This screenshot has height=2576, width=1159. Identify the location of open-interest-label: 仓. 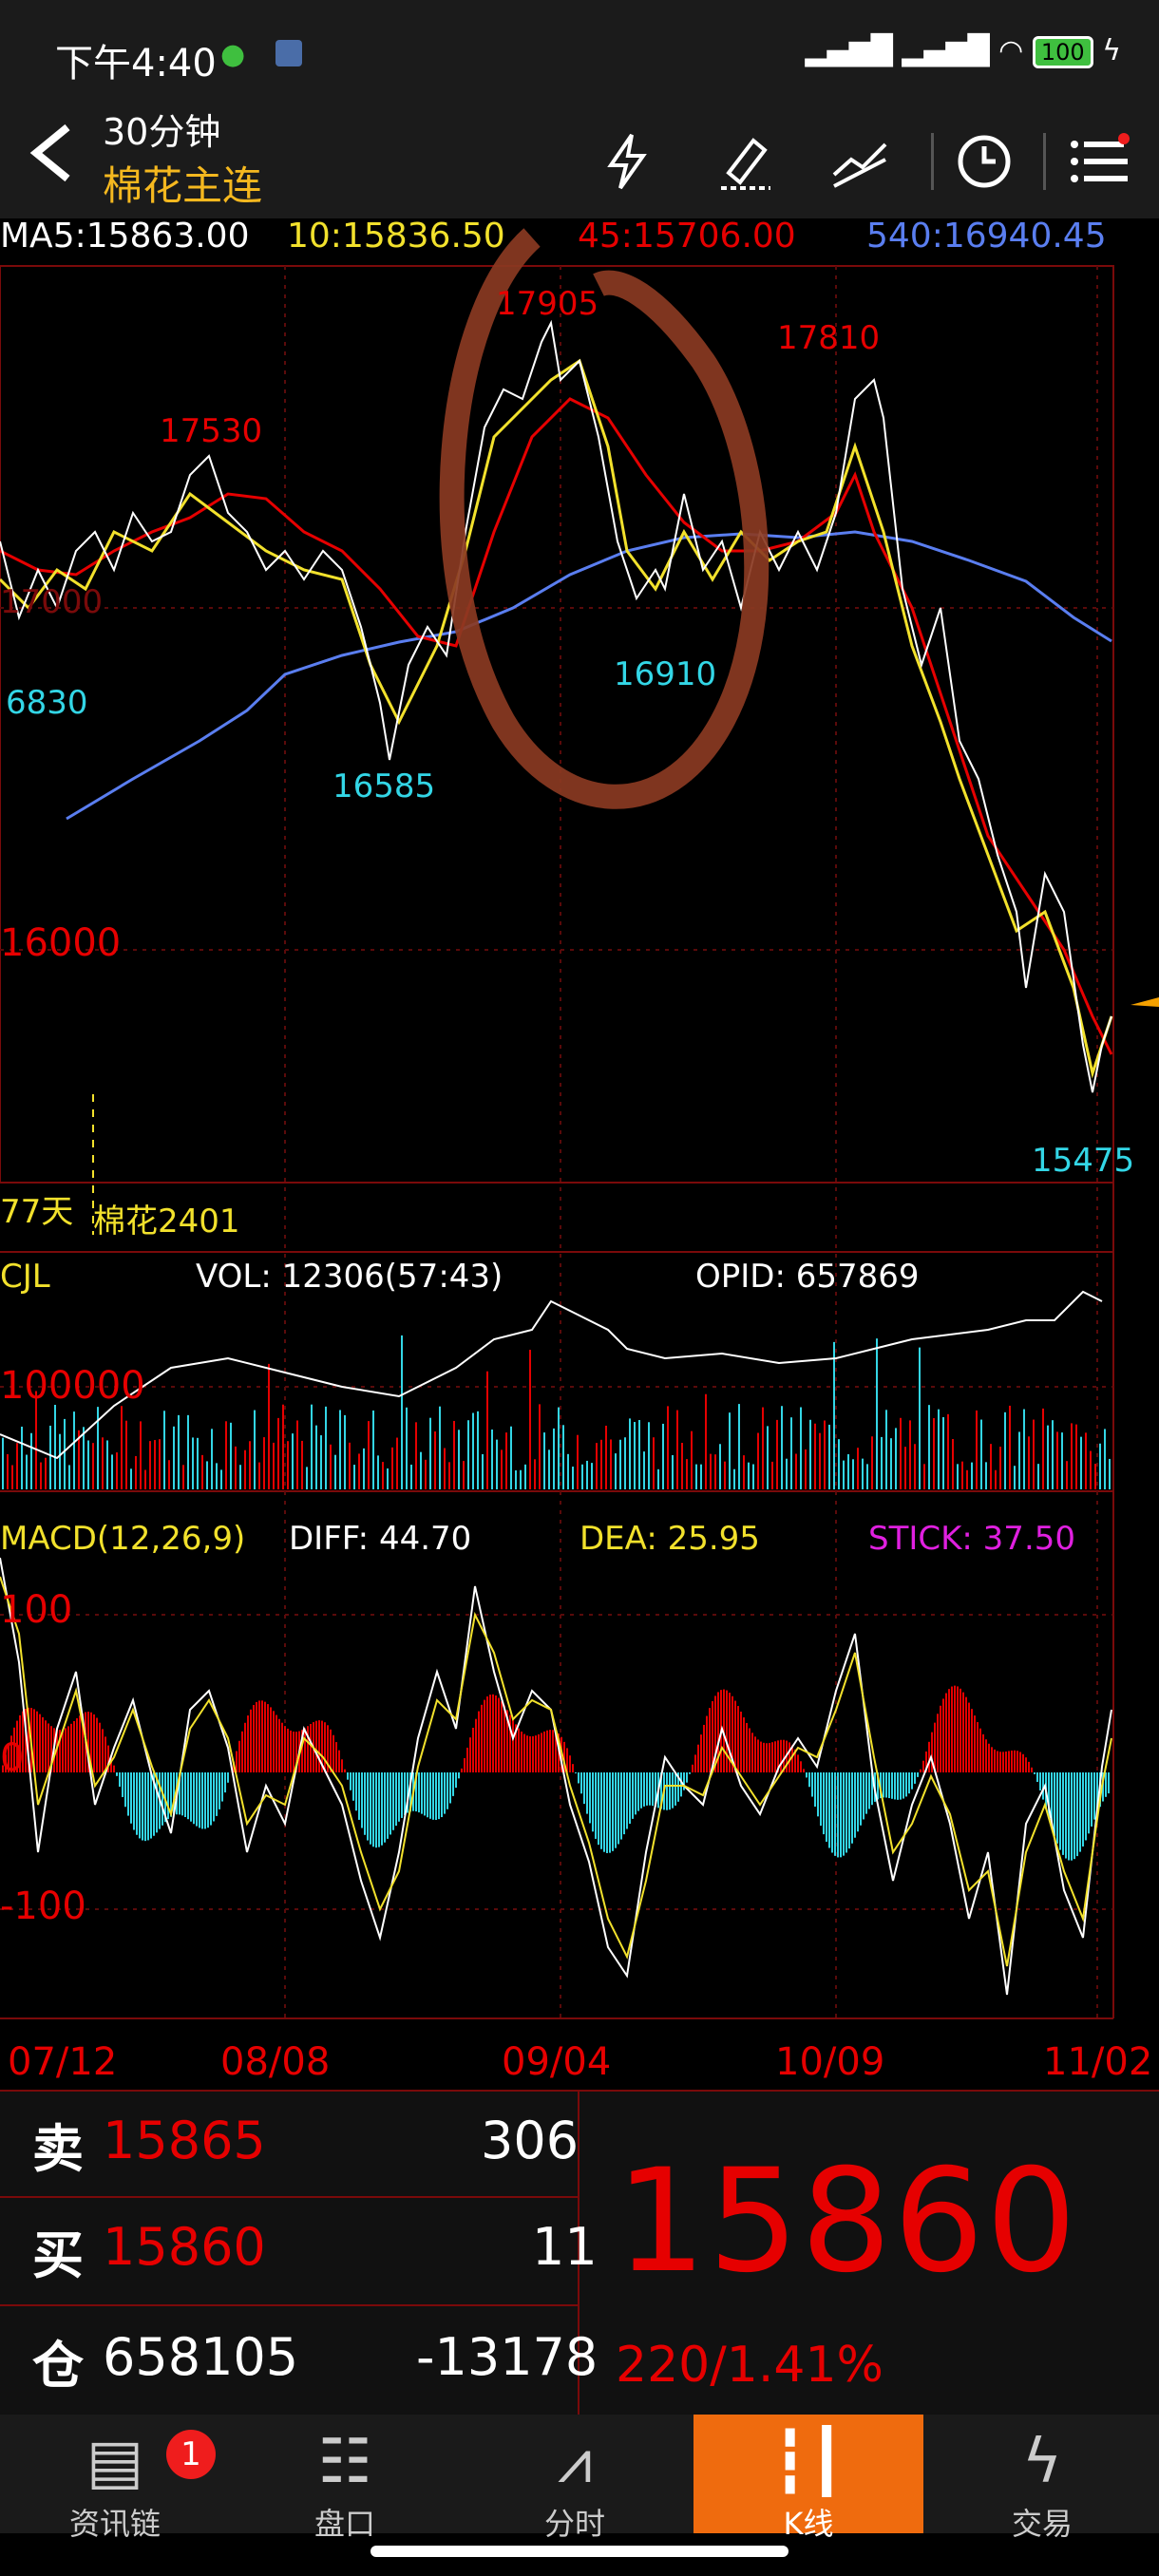
(58, 2366).